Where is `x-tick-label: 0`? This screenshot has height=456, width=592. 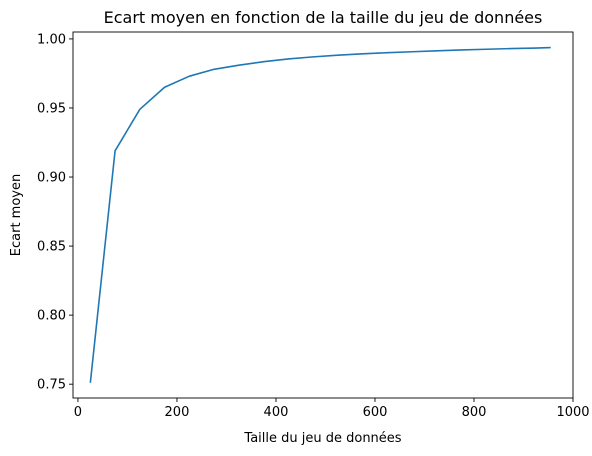
x-tick-label: 0 is located at coordinates (78, 412).